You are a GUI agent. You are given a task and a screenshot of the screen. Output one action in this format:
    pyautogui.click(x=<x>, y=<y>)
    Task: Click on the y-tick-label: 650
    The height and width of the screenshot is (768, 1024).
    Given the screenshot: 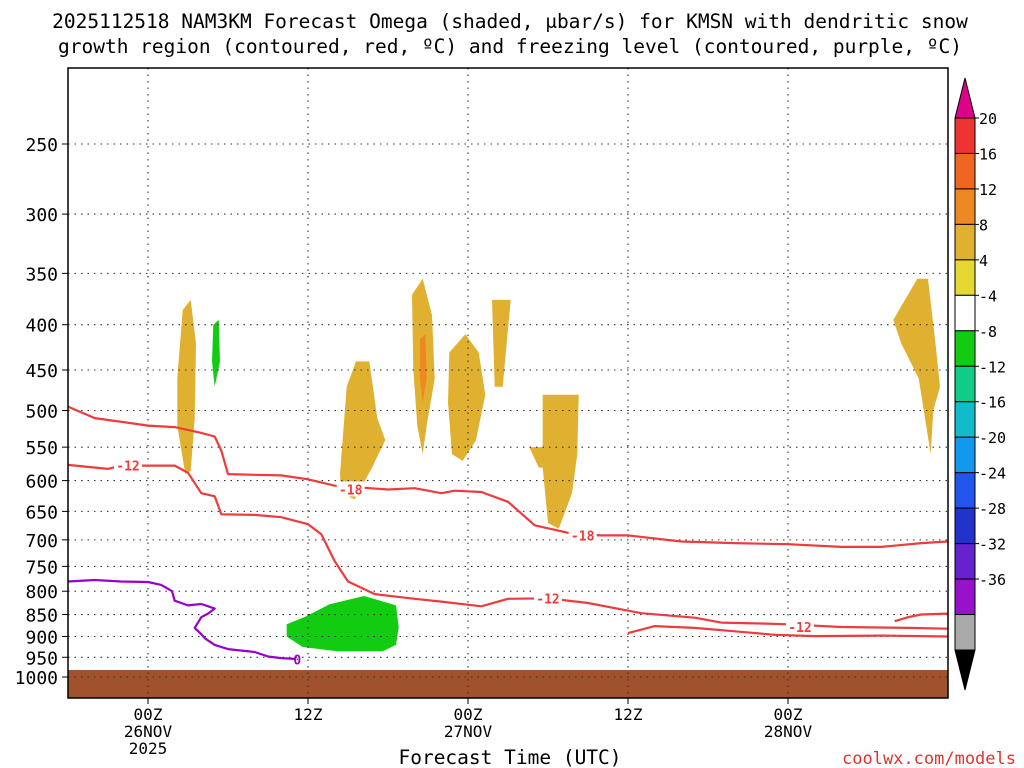 What is the action you would take?
    pyautogui.click(x=41, y=512)
    